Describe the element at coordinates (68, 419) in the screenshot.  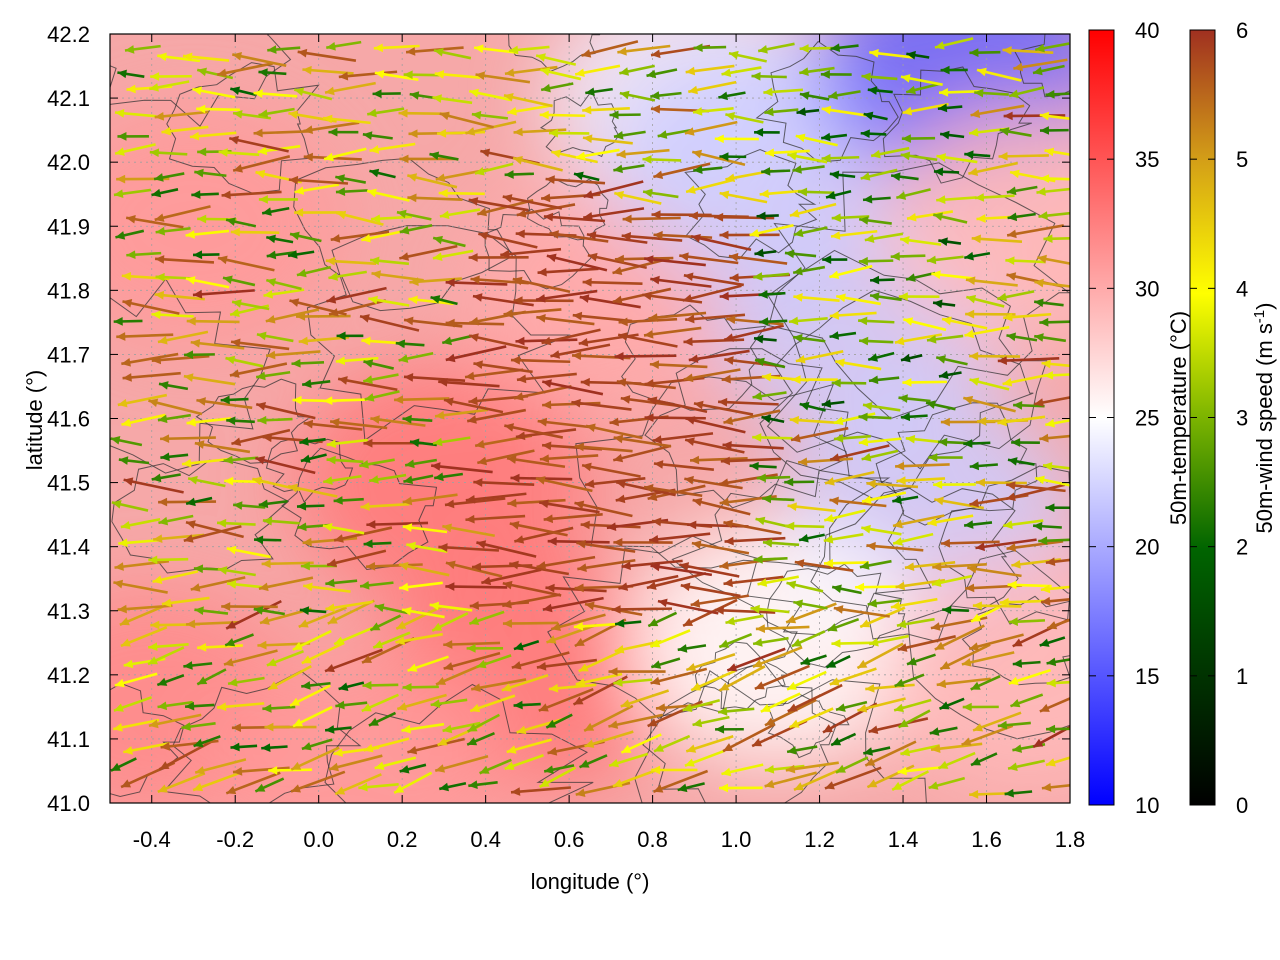
I see `y-tick-label: 41.6` at that location.